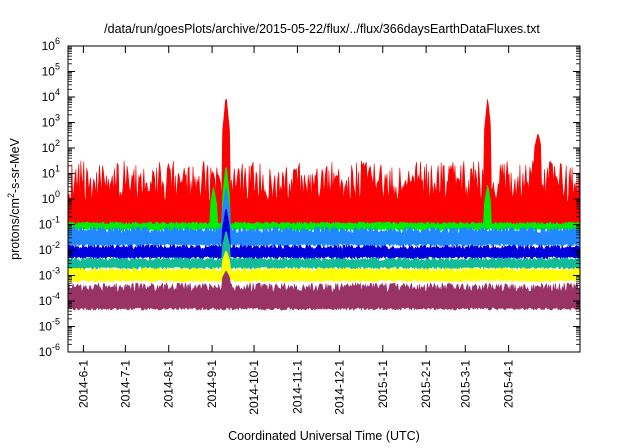 Image resolution: width=640 pixels, height=448 pixels. What do you see at coordinates (297, 387) in the screenshot?
I see `x-tick-label: 2014-11-1` at bounding box center [297, 387].